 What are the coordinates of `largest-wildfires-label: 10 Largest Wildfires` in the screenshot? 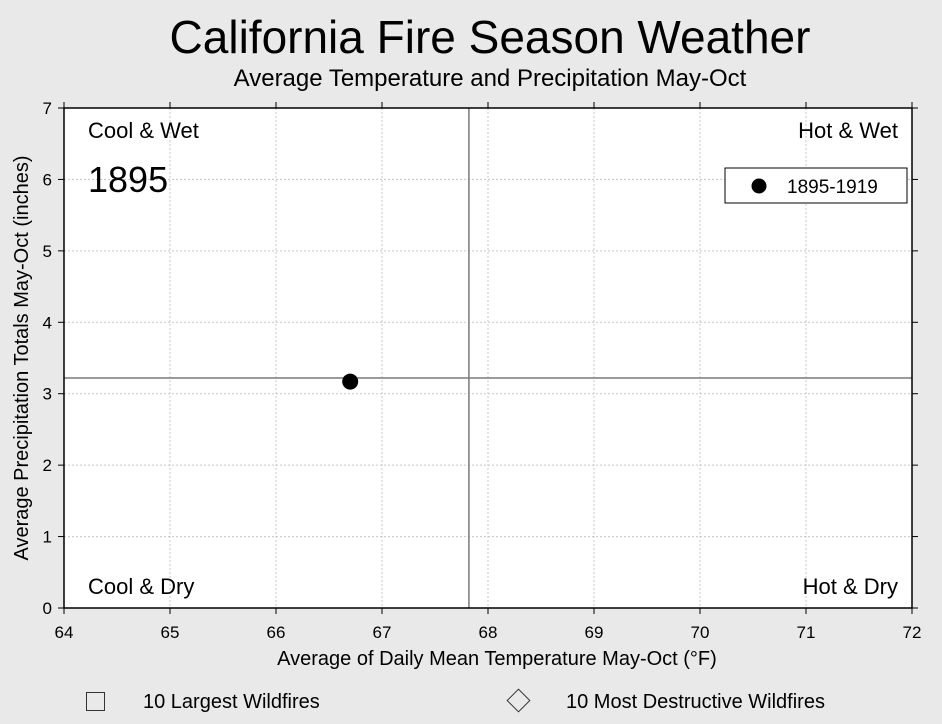 It's located at (231, 702).